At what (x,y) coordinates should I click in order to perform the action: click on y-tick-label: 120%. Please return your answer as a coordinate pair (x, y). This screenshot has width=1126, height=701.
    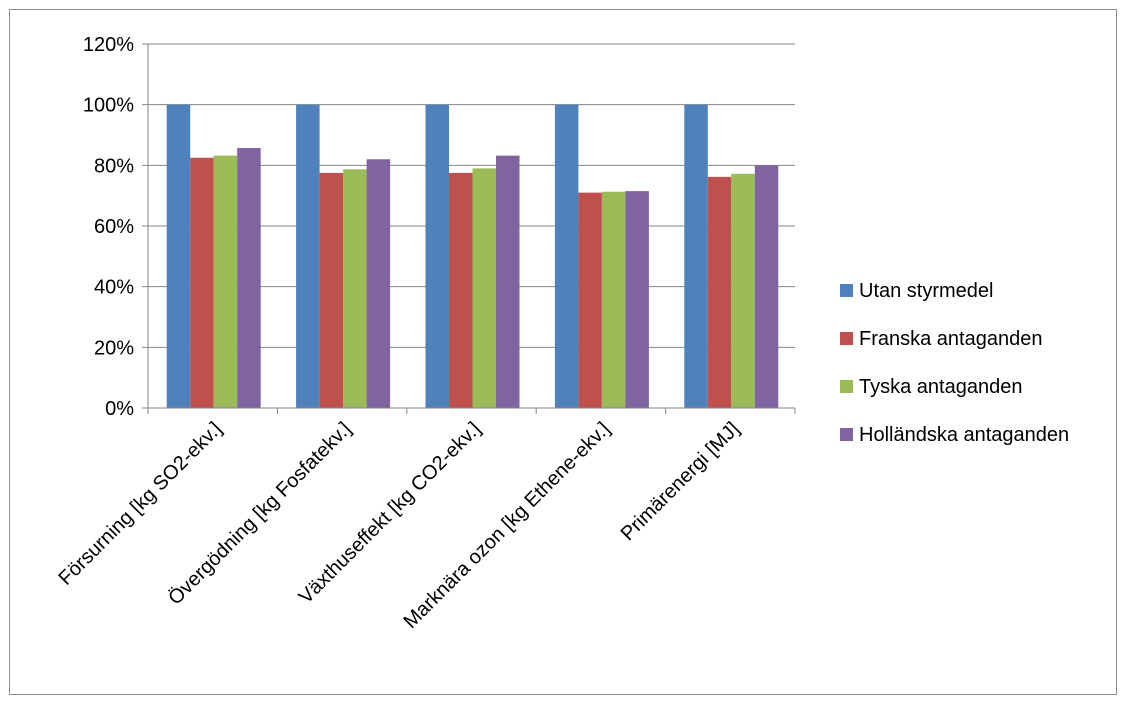
    Looking at the image, I should click on (108, 45).